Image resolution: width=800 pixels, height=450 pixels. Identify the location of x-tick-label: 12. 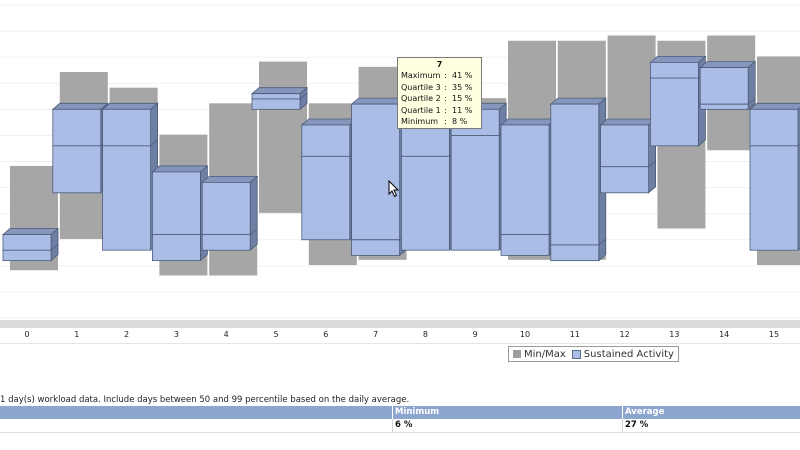
(624, 334).